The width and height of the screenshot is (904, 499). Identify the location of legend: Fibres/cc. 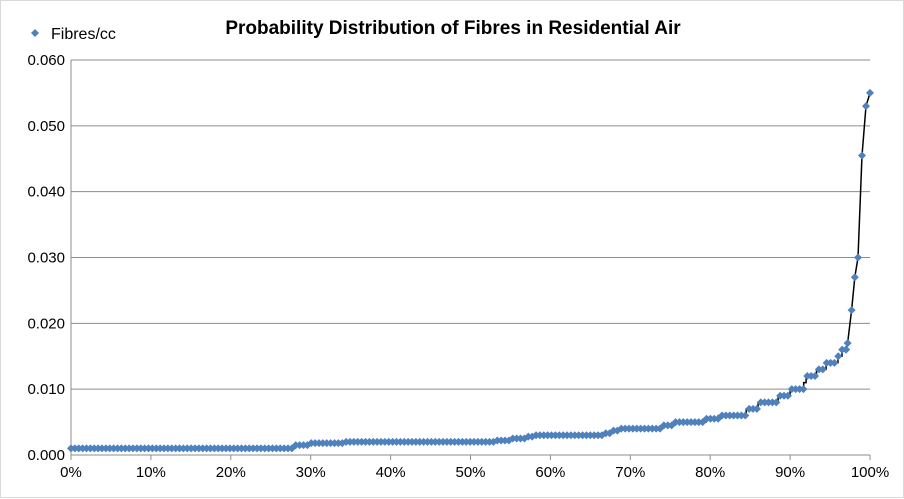
(73, 34).